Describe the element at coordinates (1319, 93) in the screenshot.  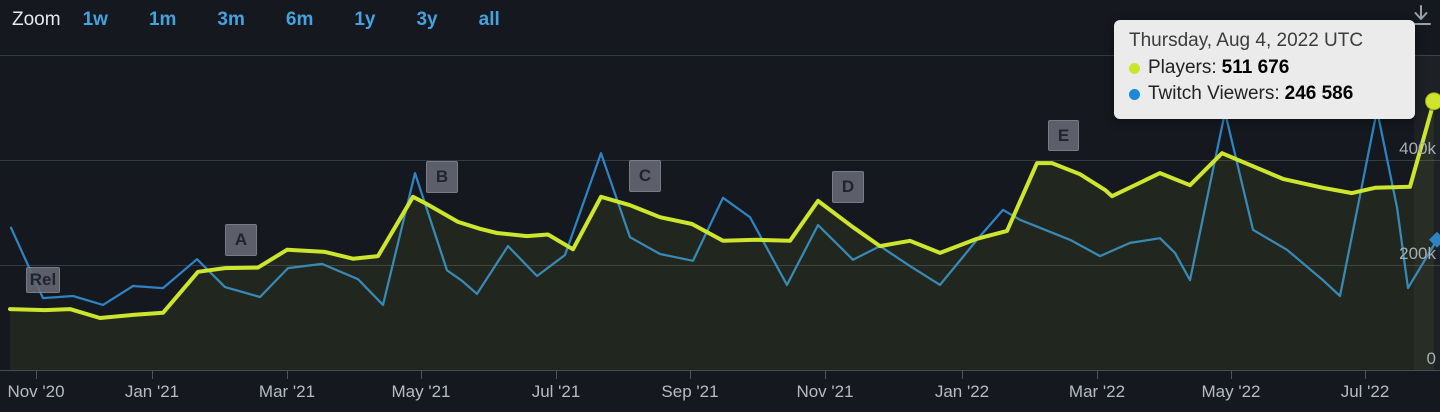
I see `tooltip-series-value: 246 586` at that location.